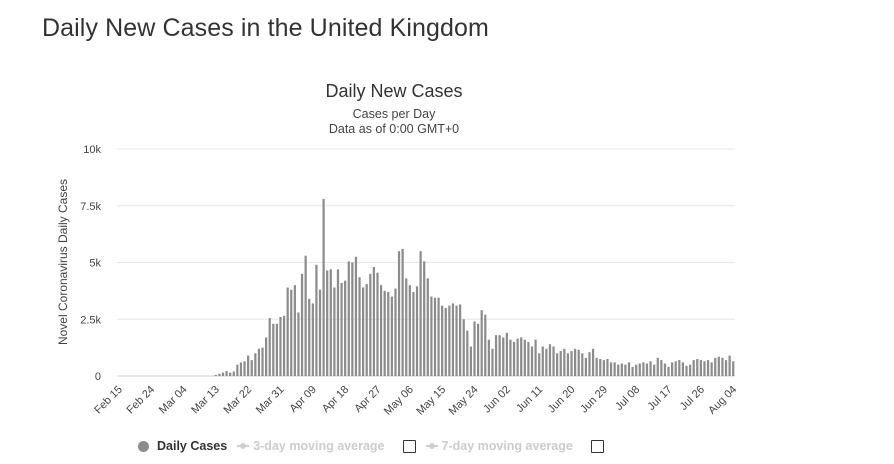 The image size is (894, 464). Describe the element at coordinates (409, 446) in the screenshot. I see `toggle-3-day-average-checkbox` at that location.